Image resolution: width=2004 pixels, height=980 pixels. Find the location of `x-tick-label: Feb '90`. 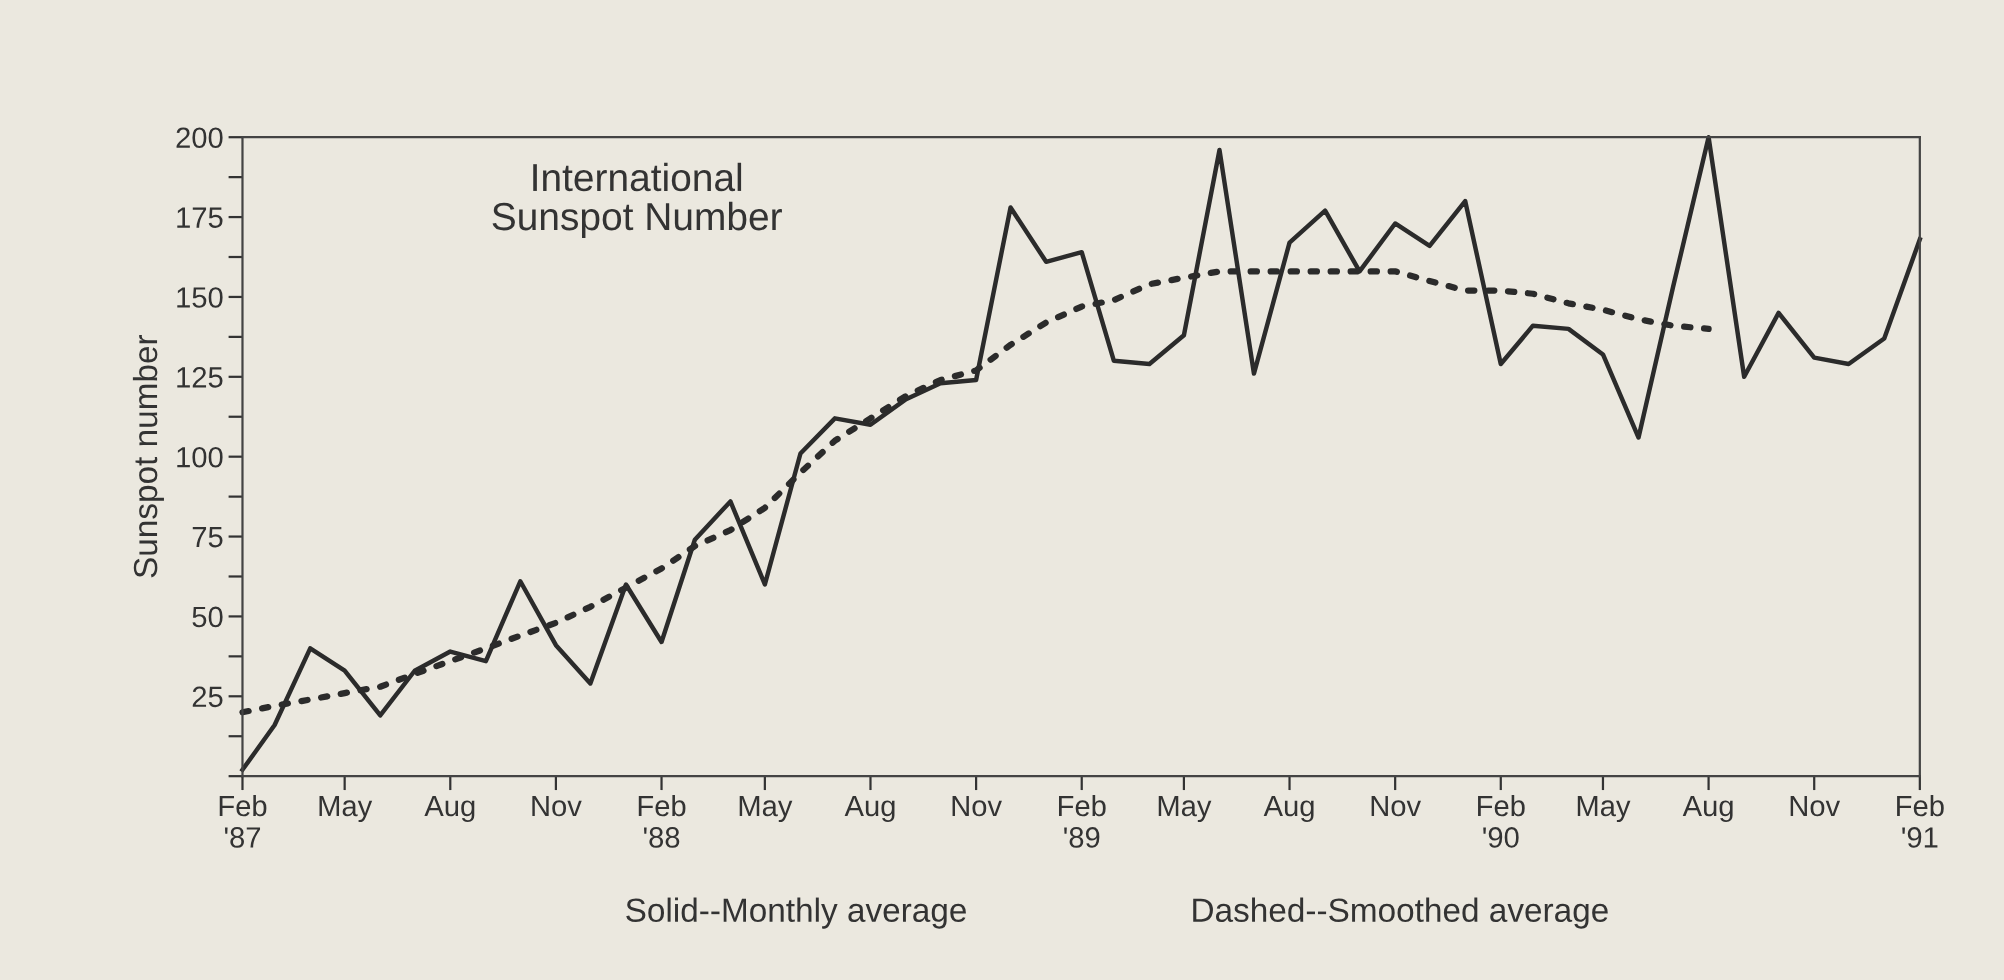

x-tick-label: Feb '90 is located at coordinates (1501, 821).